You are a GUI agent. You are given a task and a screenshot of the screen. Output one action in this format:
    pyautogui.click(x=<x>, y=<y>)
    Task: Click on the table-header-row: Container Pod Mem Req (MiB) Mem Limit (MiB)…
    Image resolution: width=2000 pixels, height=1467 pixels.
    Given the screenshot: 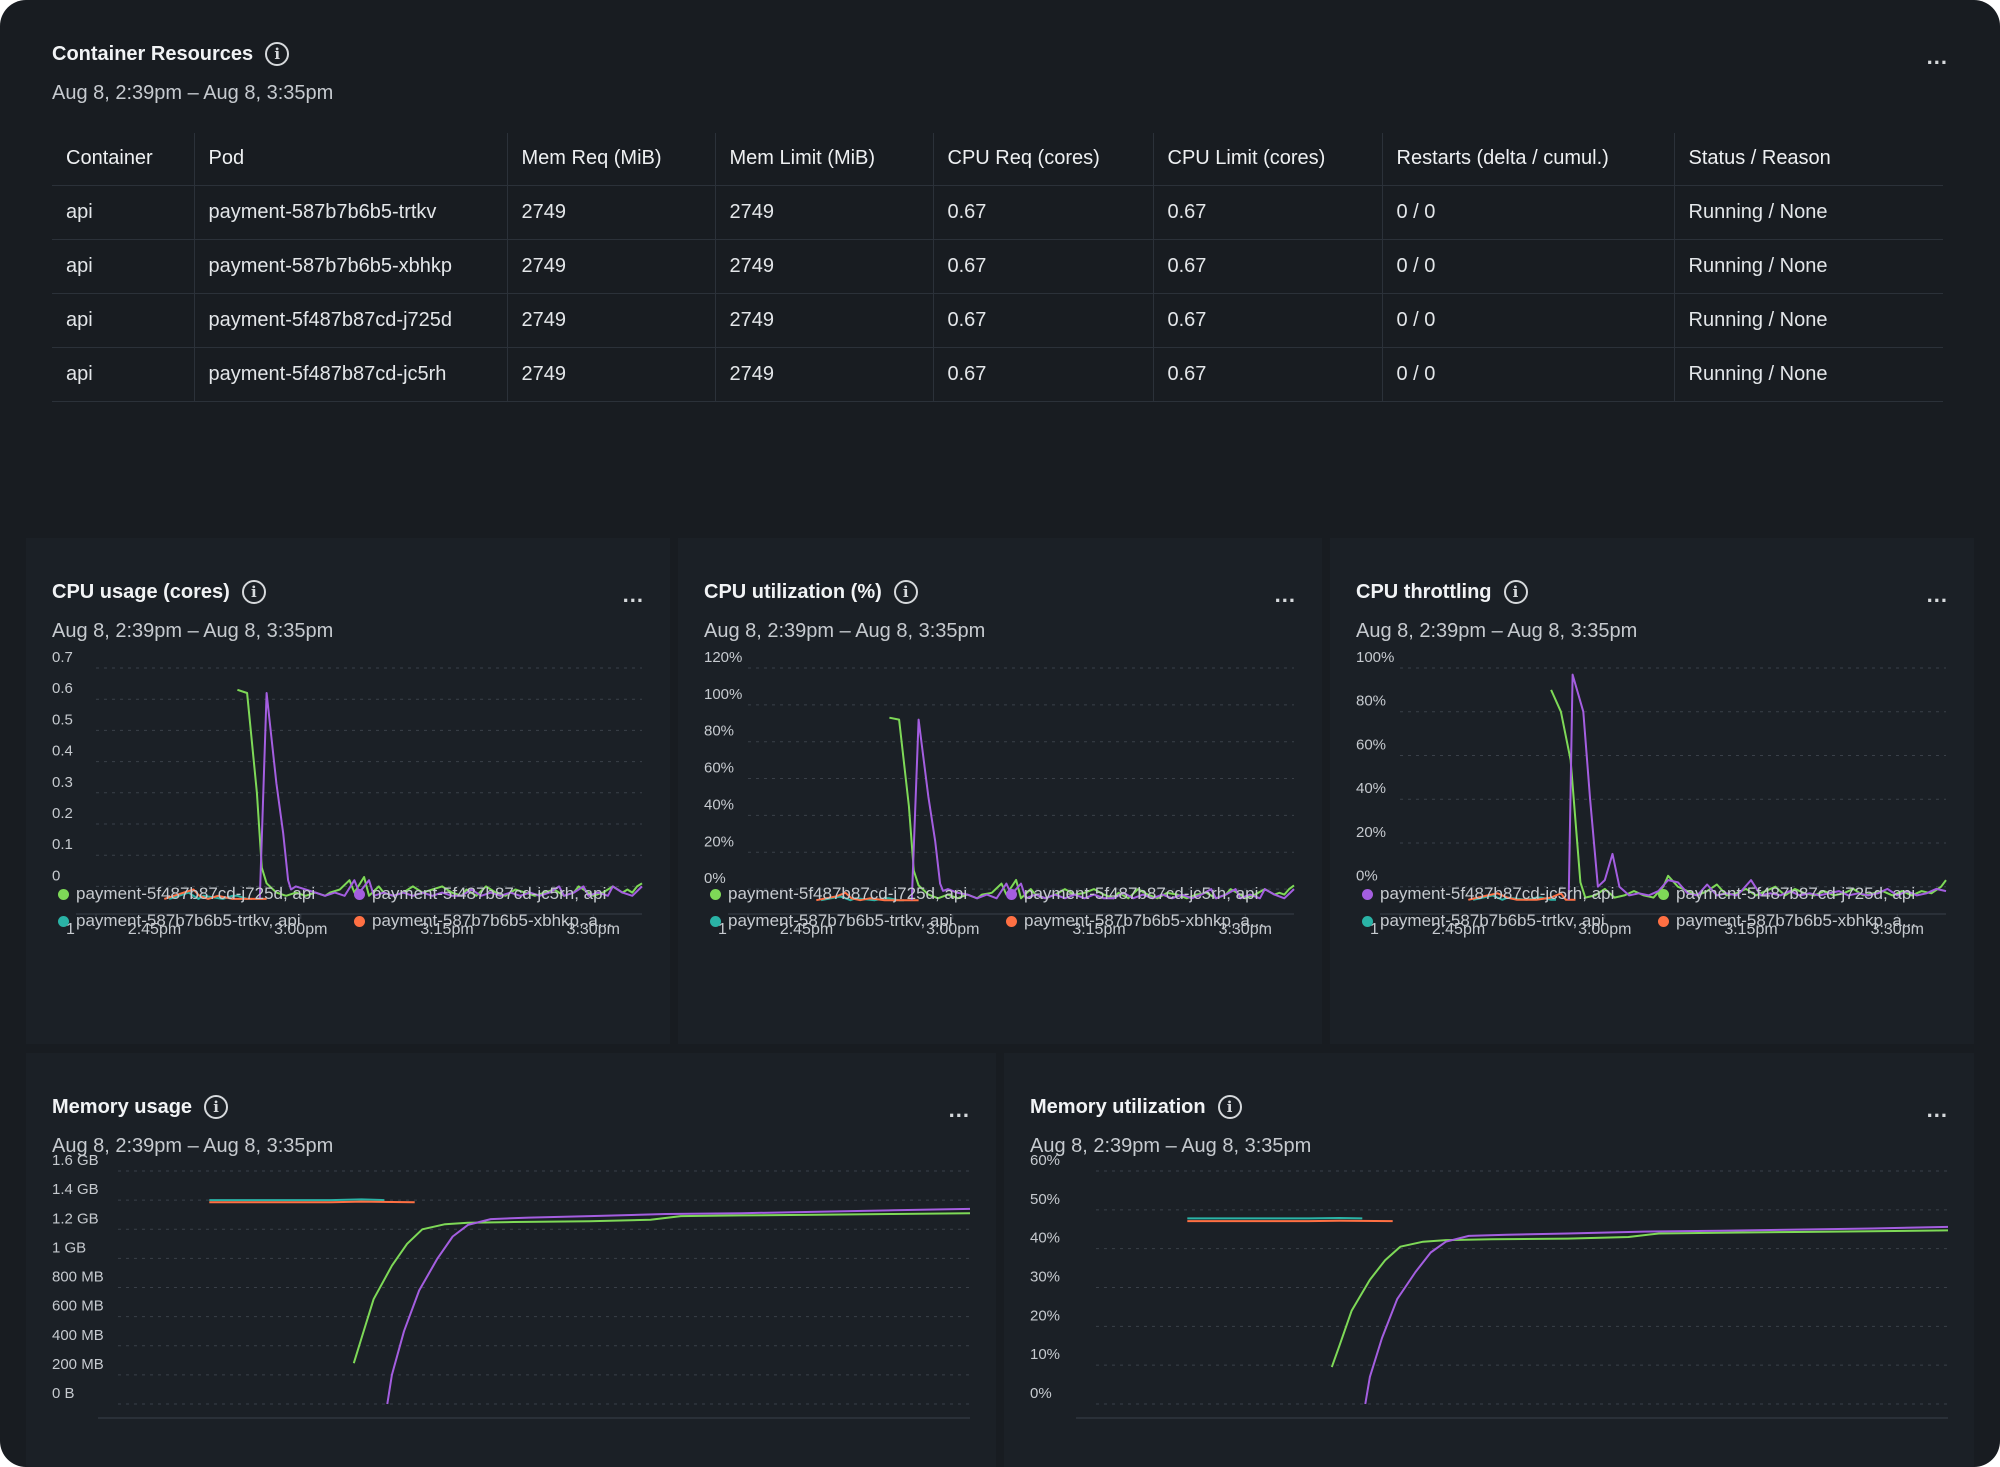 What is the action you would take?
    pyautogui.click(x=997, y=159)
    